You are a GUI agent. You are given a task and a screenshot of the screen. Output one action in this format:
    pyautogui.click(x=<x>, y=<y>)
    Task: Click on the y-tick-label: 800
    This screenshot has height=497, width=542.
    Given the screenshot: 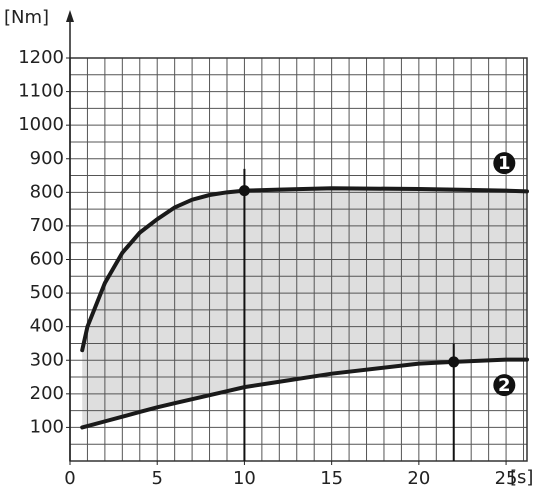 What is the action you would take?
    pyautogui.click(x=47, y=191)
    